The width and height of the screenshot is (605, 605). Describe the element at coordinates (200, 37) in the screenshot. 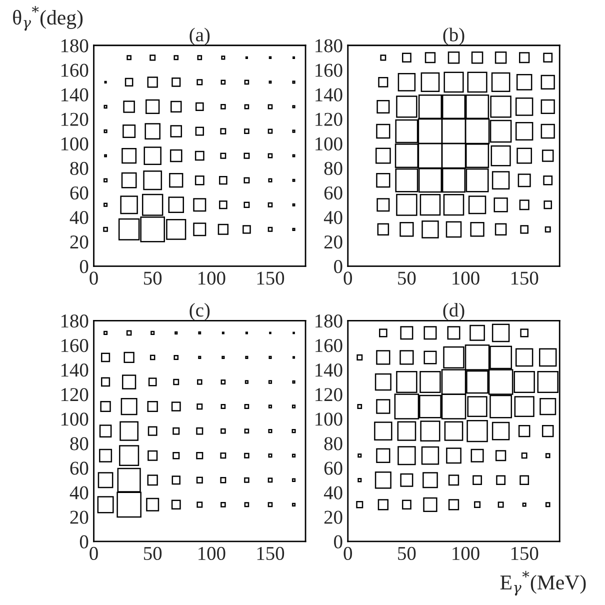

I see `chart-title: (a)` at that location.